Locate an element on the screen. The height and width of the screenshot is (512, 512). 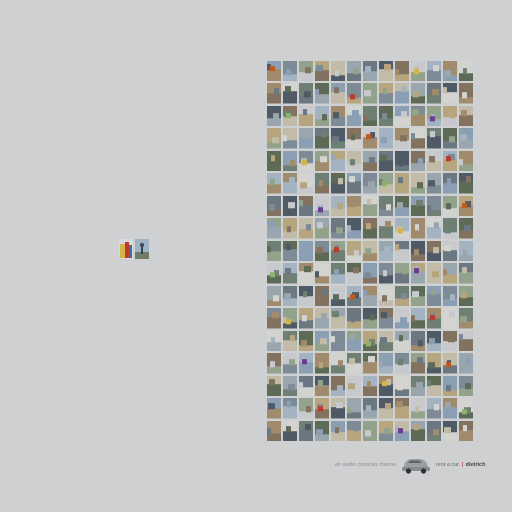
photo-statue is located at coordinates (142, 249).